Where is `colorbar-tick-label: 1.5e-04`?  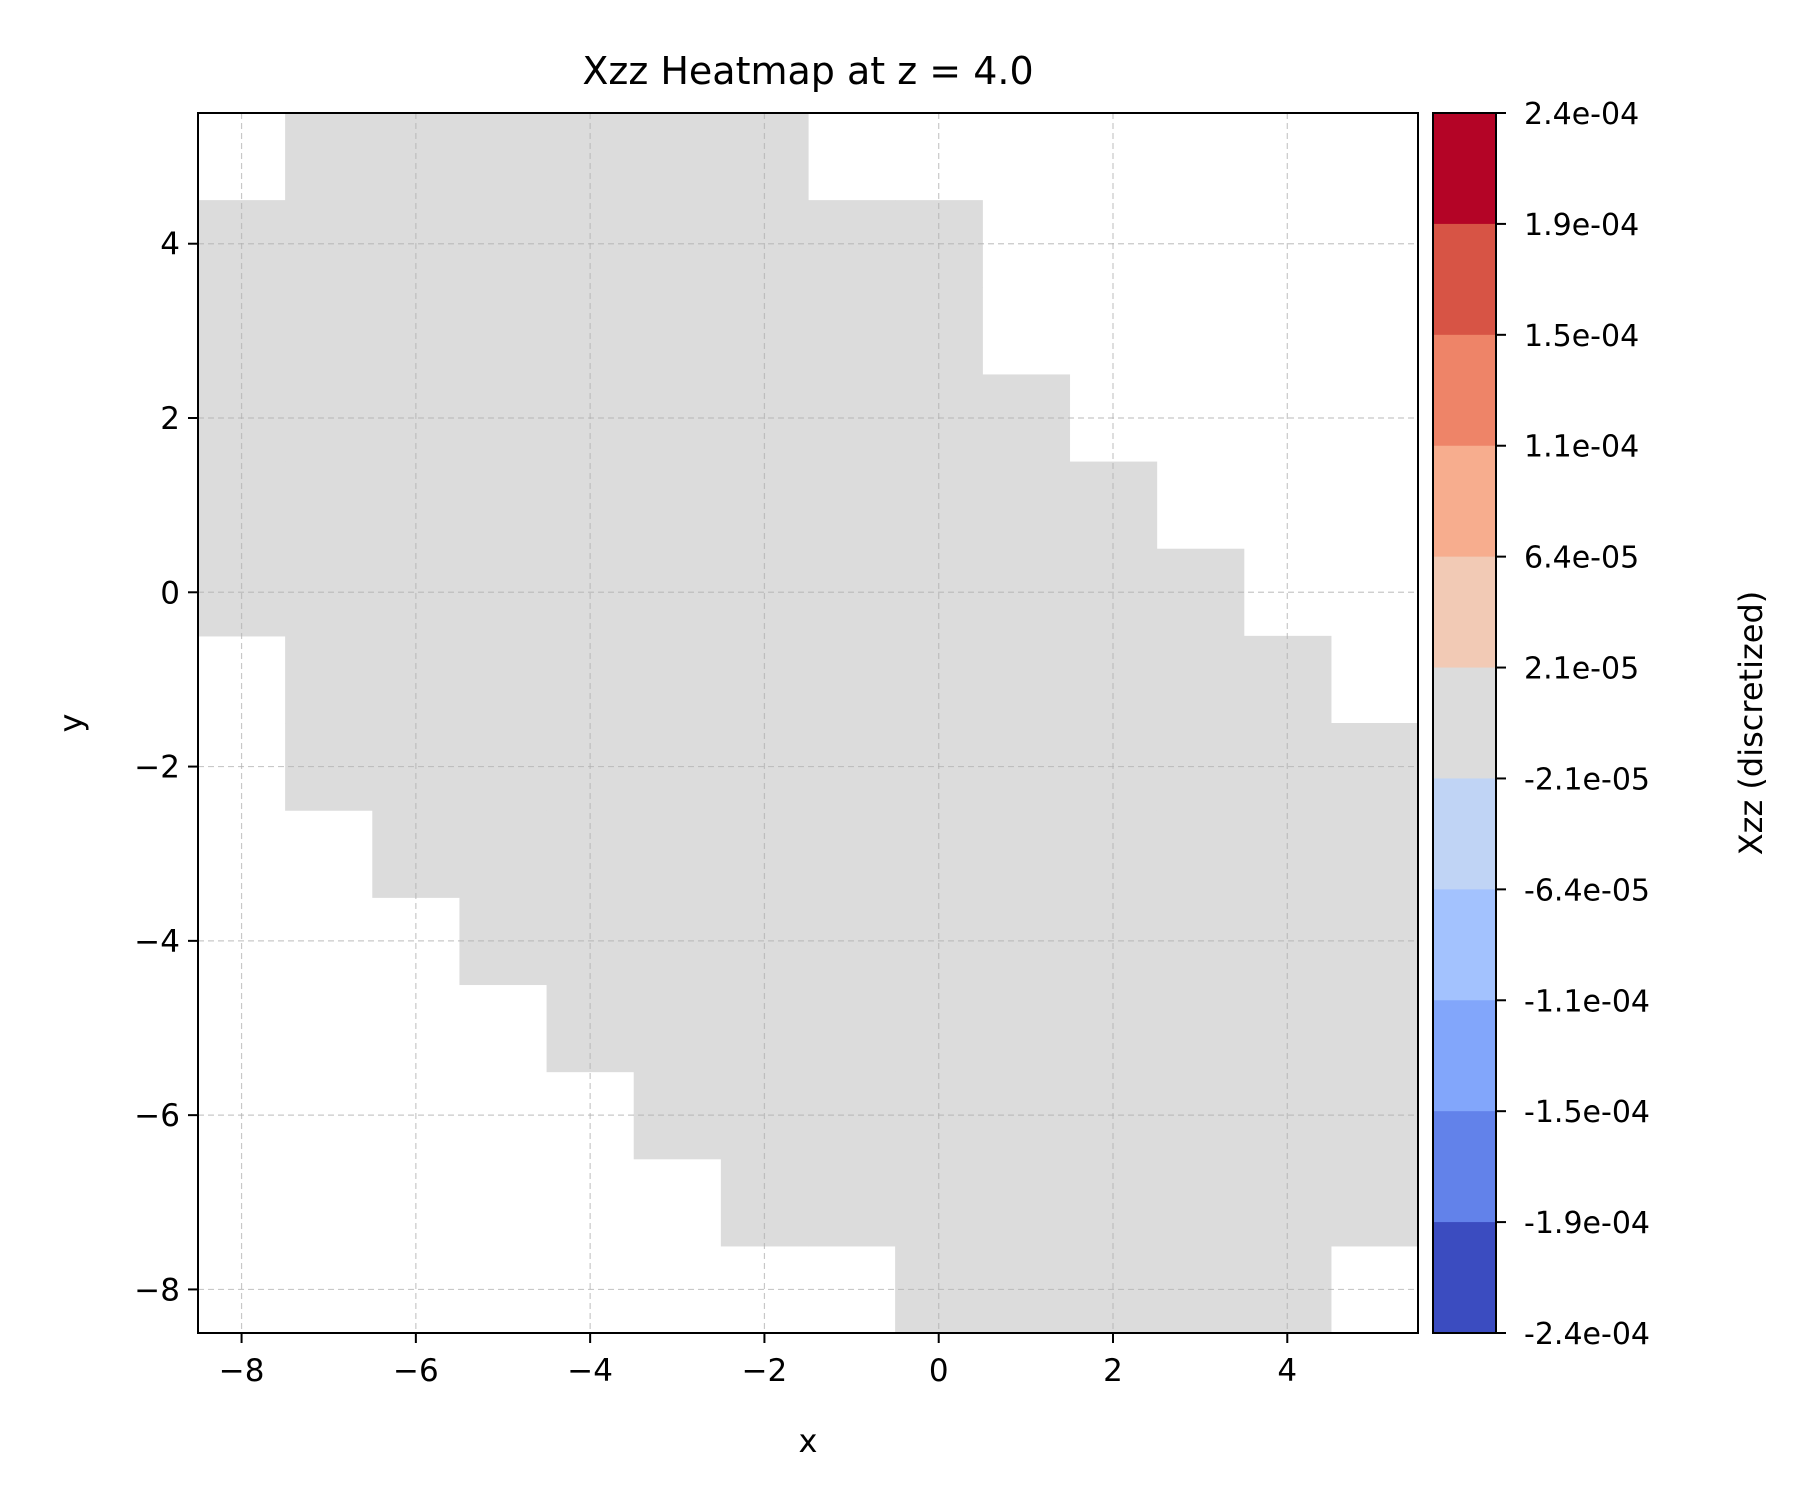 colorbar-tick-label: 1.5e-04 is located at coordinates (1581, 336).